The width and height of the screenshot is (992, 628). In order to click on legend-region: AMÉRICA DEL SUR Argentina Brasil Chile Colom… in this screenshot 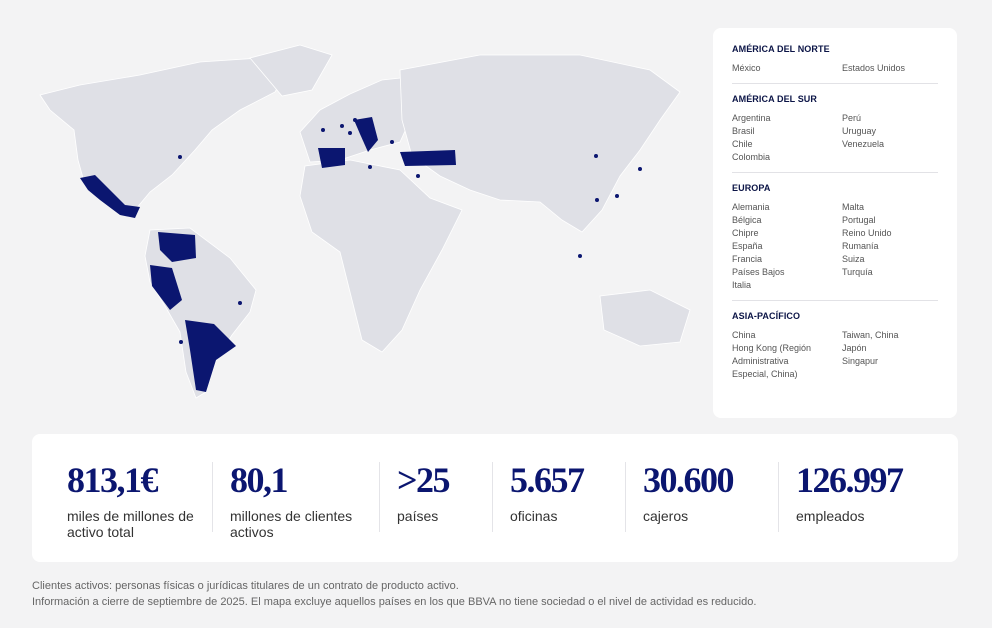, I will do `click(835, 133)`.